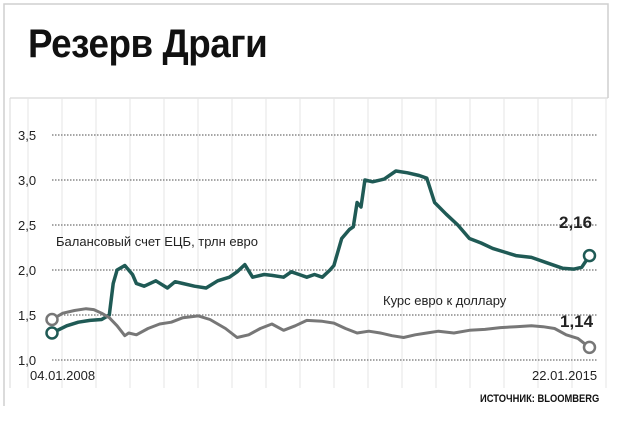  What do you see at coordinates (52, 319) in the screenshot?
I see `point-marker-eurusd-start` at bounding box center [52, 319].